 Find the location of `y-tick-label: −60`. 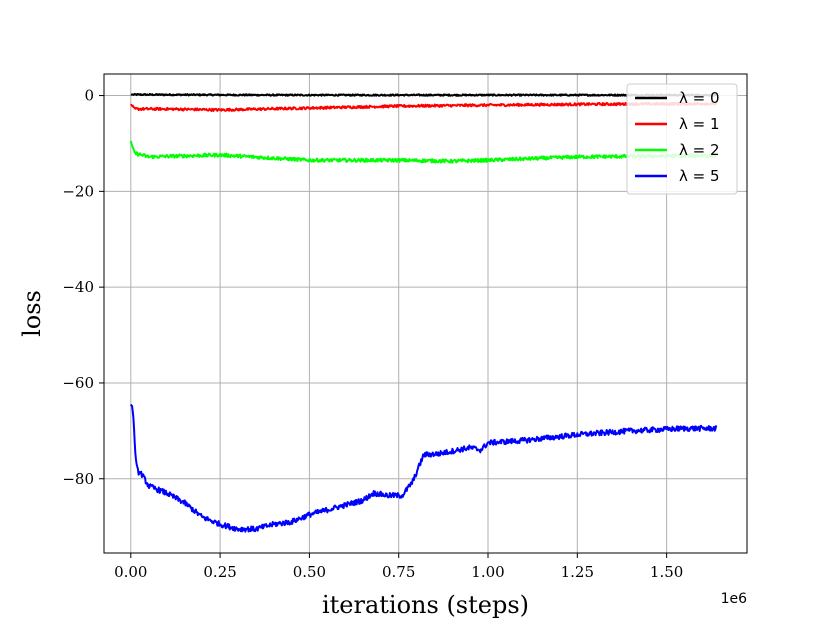

y-tick-label: −60 is located at coordinates (78, 383).